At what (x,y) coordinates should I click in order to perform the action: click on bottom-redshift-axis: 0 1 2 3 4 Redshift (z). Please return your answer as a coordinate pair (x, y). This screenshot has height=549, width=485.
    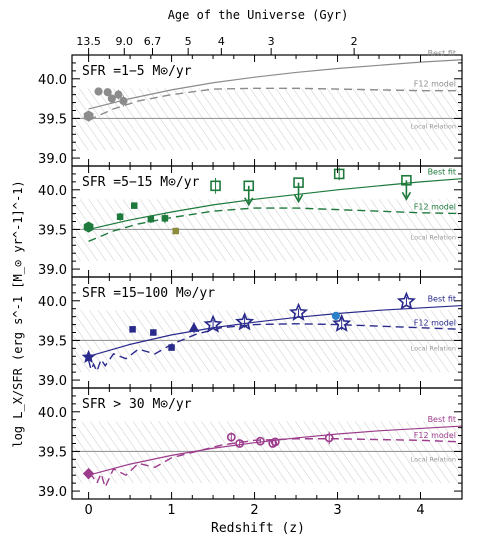
    Looking at the image, I should click on (254, 519).